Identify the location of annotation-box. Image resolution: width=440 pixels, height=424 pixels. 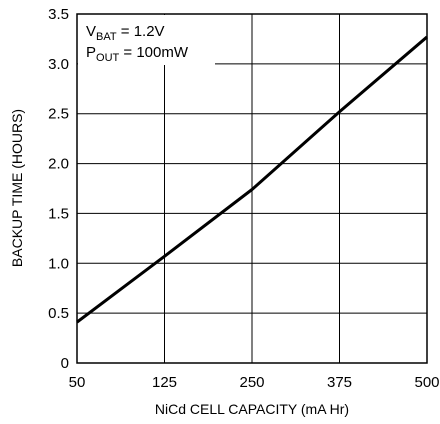
(146, 40).